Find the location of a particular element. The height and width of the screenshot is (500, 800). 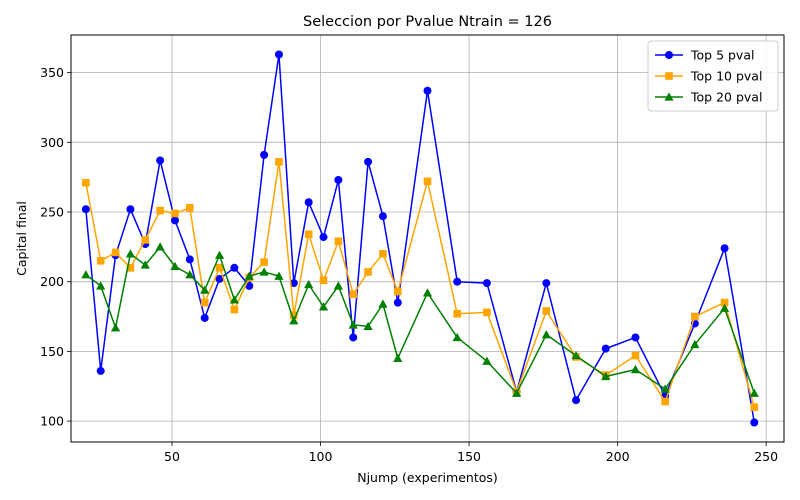

y-axis-label: Capital final is located at coordinates (21, 238).